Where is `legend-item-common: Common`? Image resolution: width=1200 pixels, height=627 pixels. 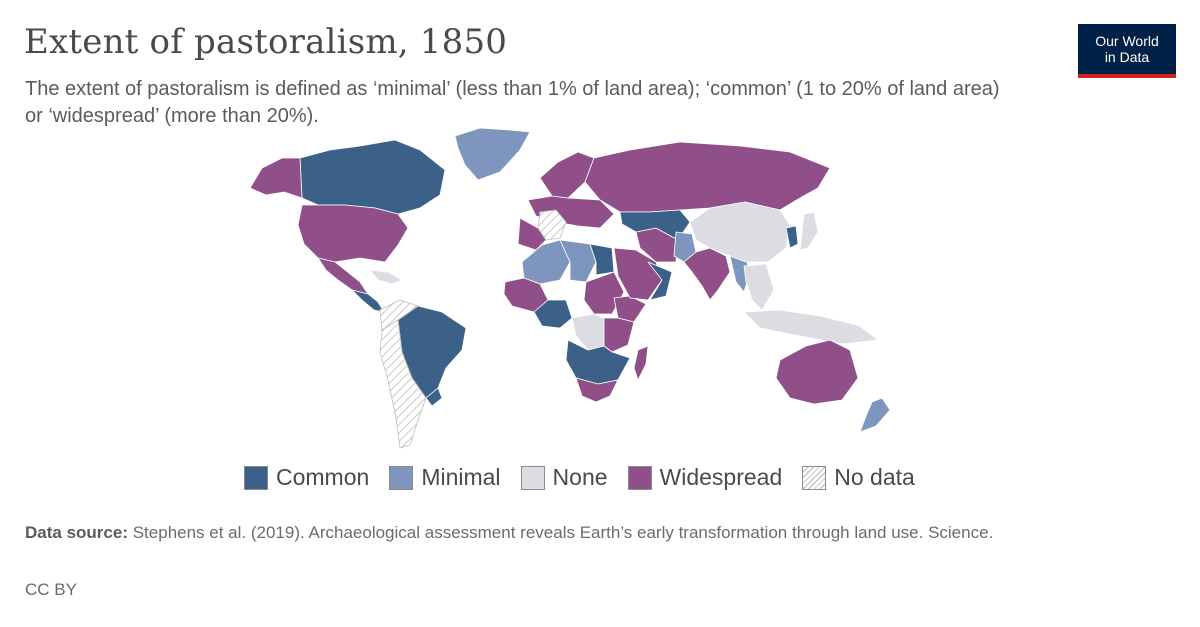 legend-item-common: Common is located at coordinates (306, 477).